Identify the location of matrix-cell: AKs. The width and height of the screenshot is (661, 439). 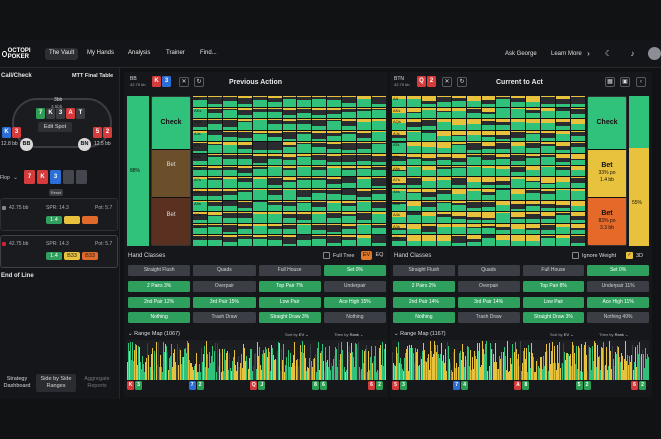
(399, 113).